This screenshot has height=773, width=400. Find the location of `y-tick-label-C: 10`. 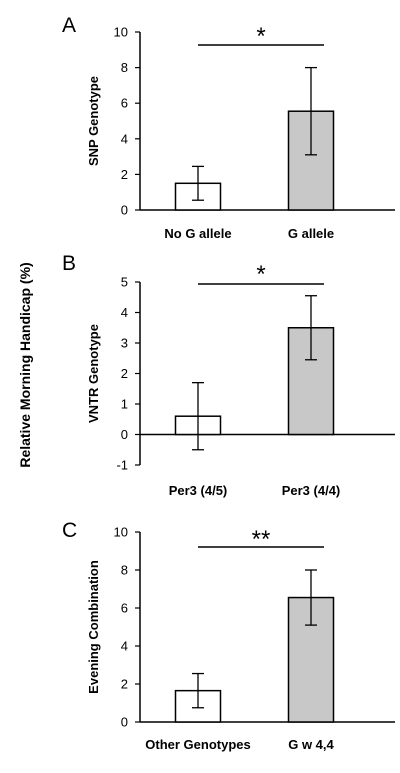

y-tick-label-C: 10 is located at coordinates (121, 532).